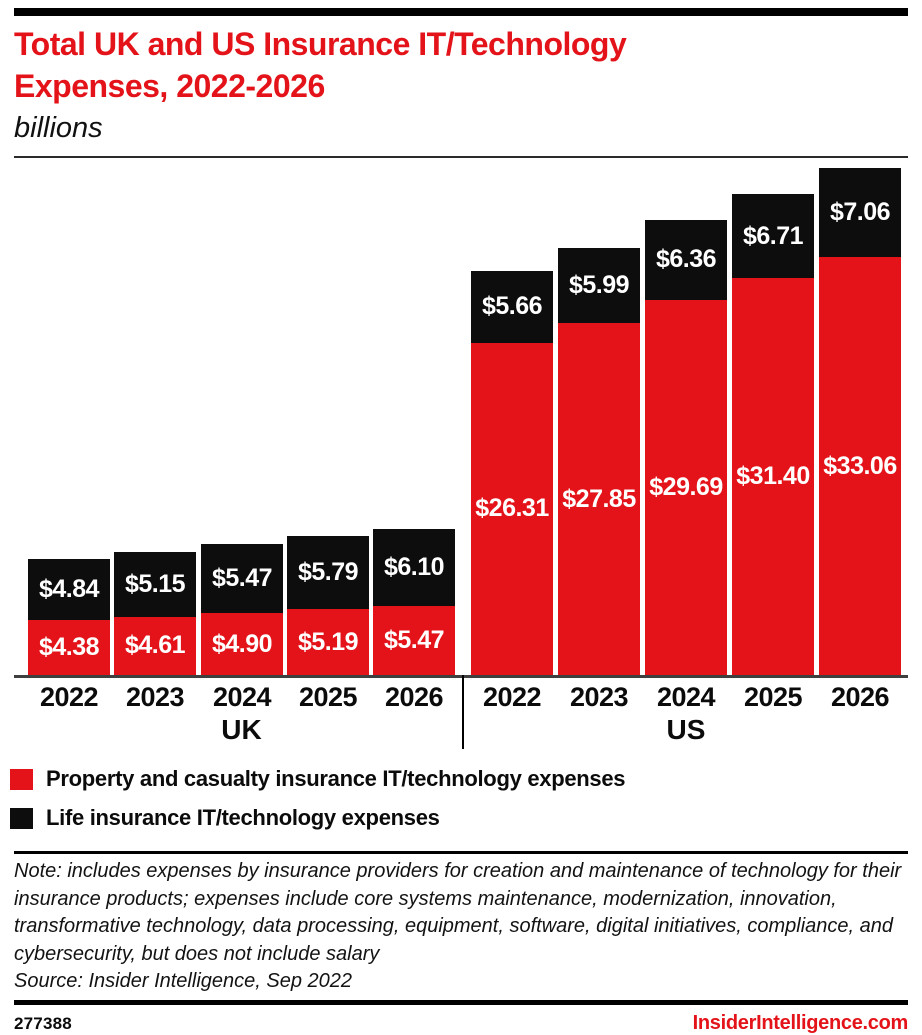 The image size is (922, 1035). I want to click on segment-life-insurance: $7.06, so click(860, 213).